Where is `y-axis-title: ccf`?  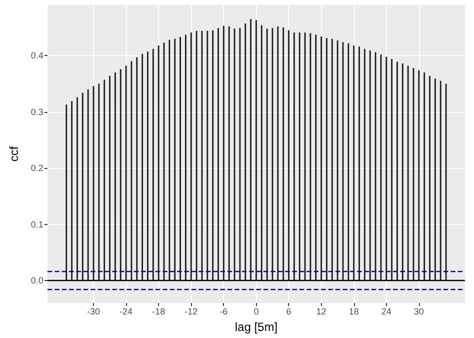 y-axis-title: ccf is located at coordinates (14, 154).